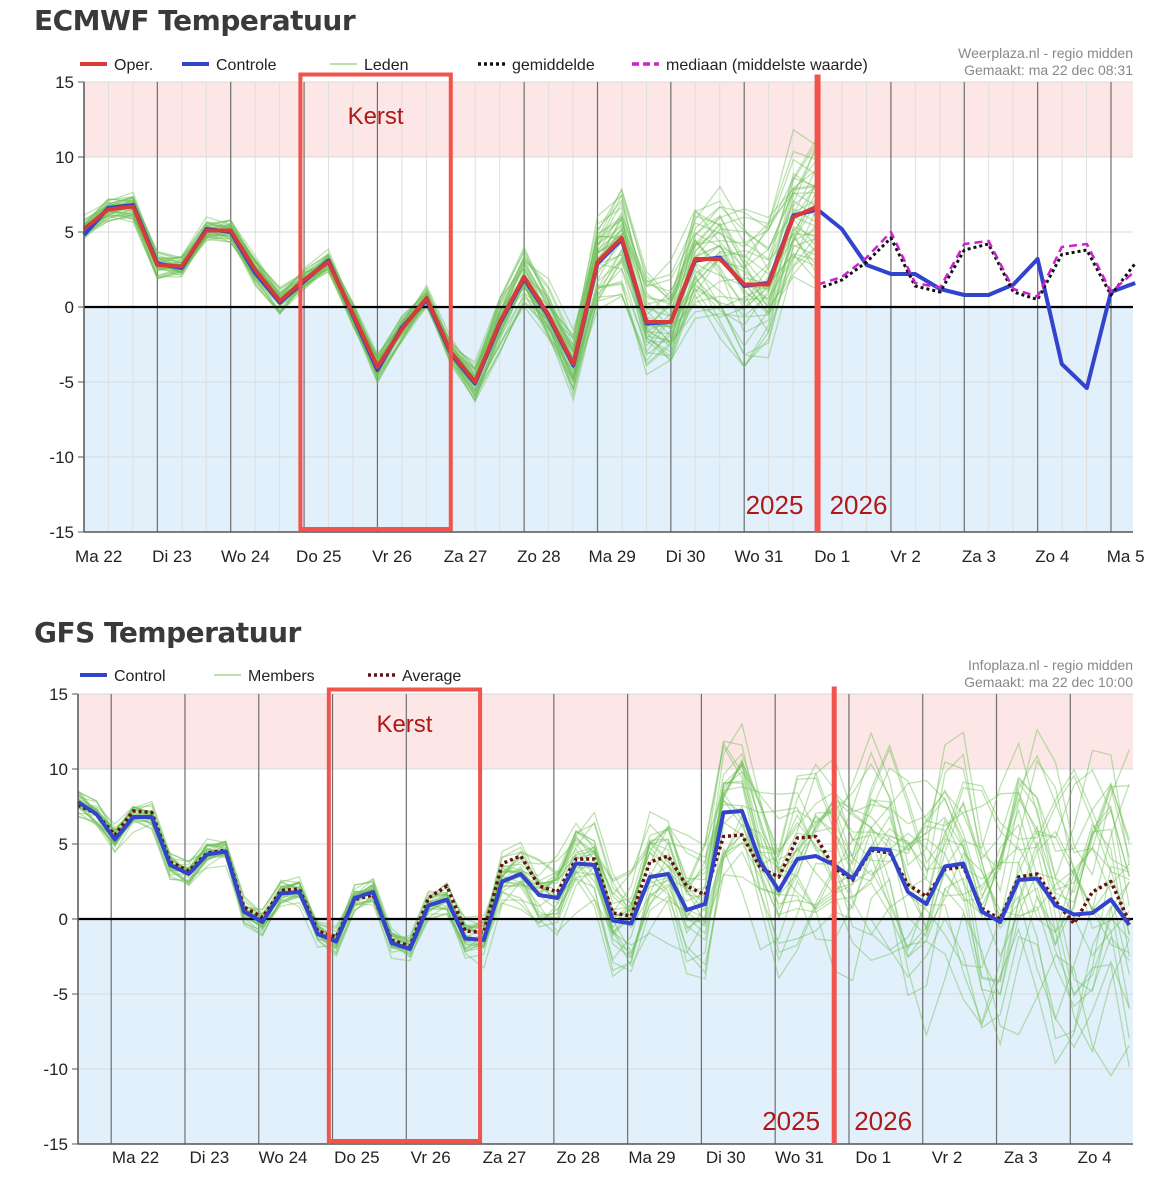 Image resolution: width=1152 pixels, height=1200 pixels. What do you see at coordinates (376, 116) in the screenshot?
I see `ecmwf-kerst-label: Kerst` at bounding box center [376, 116].